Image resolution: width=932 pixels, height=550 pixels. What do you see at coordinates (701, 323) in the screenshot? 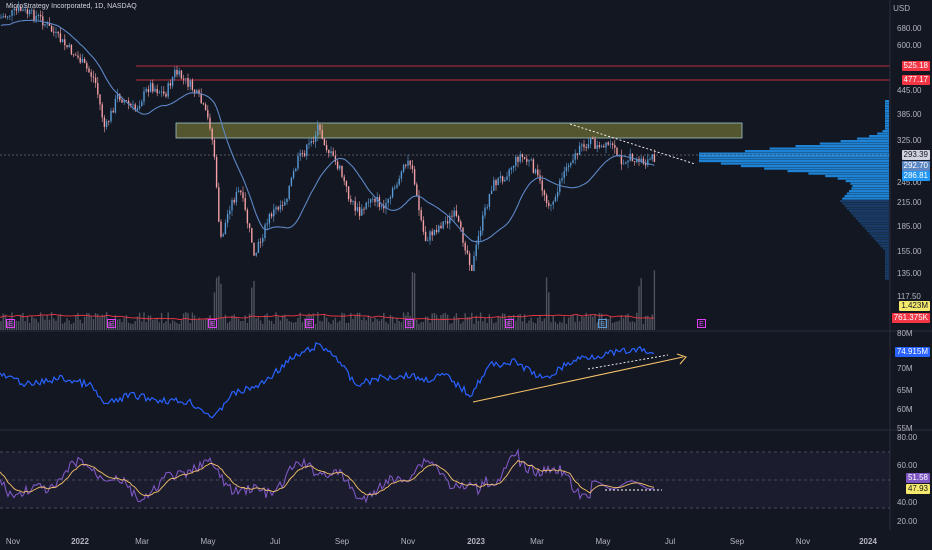
I see `earnings-marker-upcoming: E` at bounding box center [701, 323].